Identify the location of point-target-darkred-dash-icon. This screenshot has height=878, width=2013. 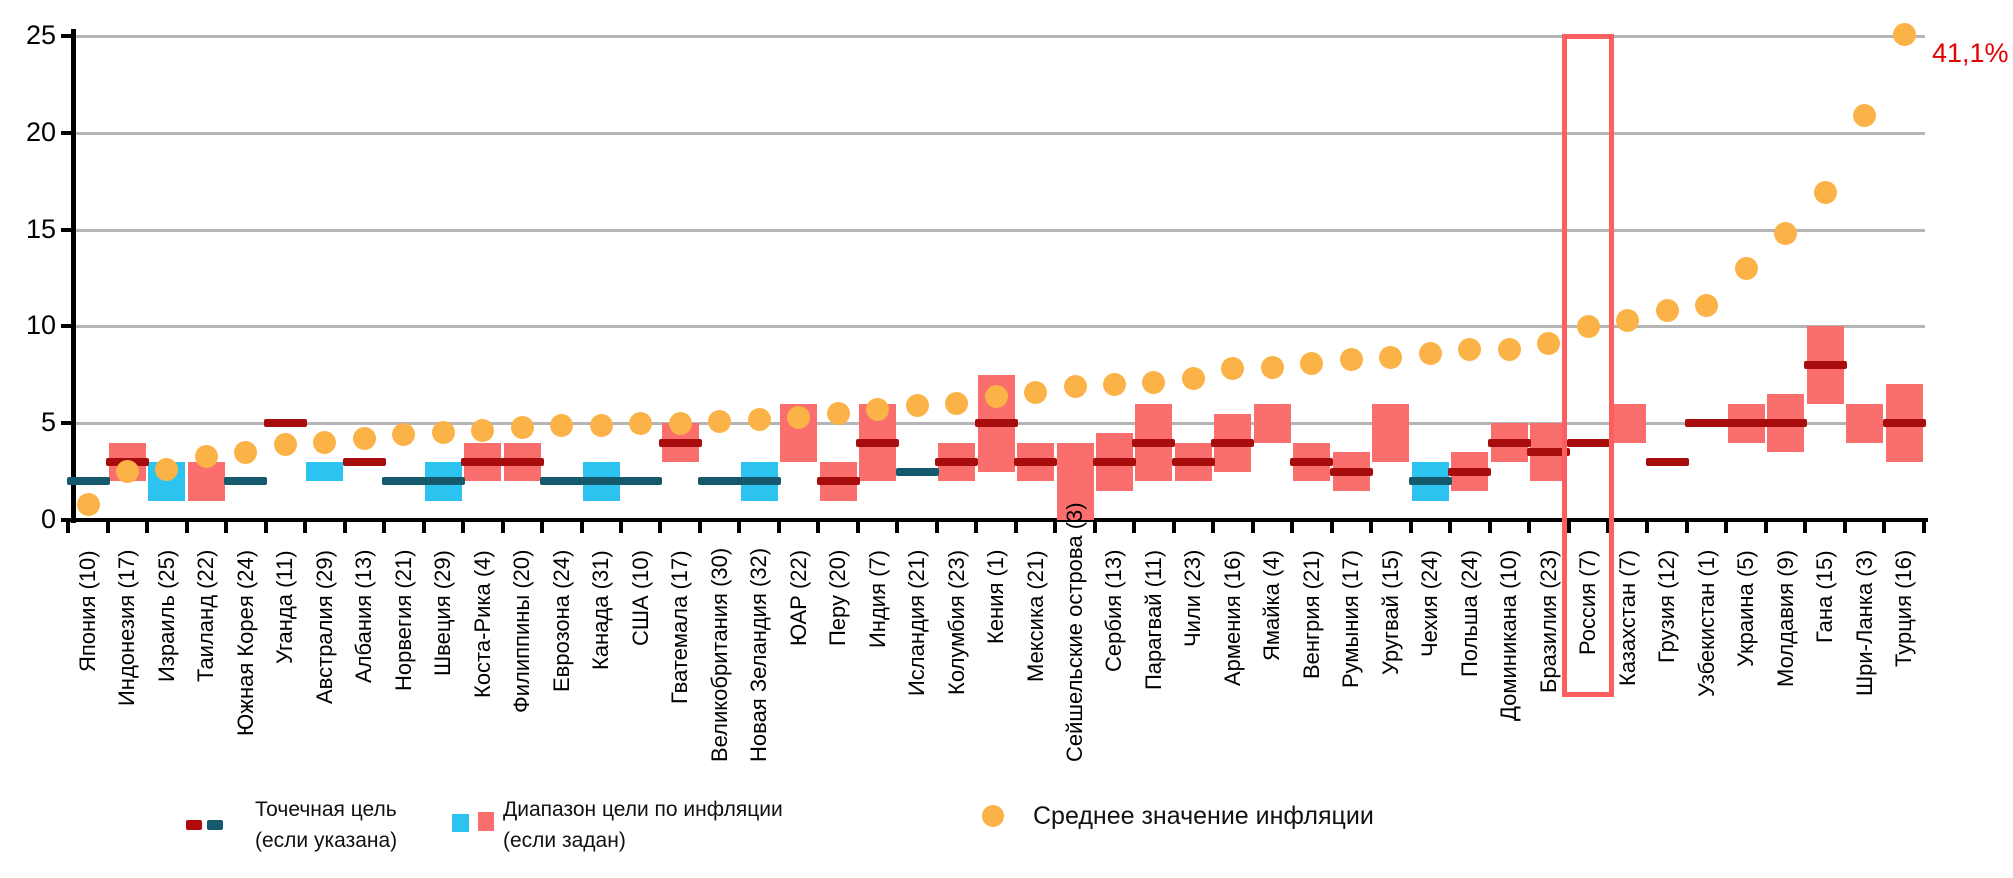
(194, 825).